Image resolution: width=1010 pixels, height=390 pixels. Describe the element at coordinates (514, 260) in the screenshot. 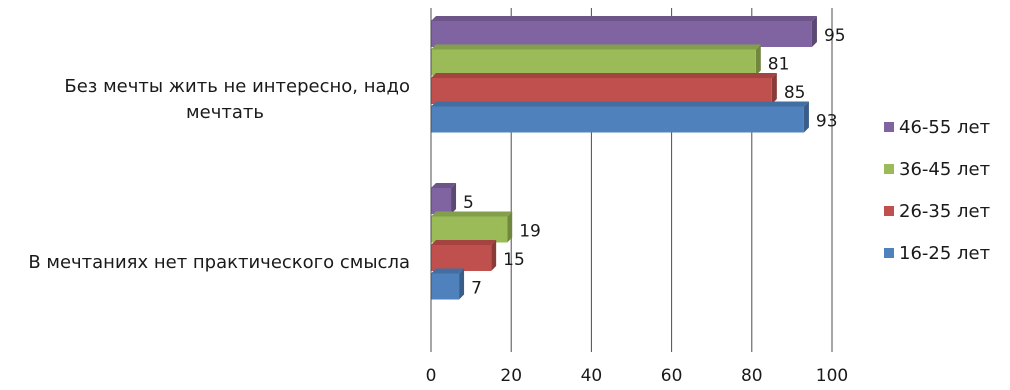

I see `data-label: 15` at that location.